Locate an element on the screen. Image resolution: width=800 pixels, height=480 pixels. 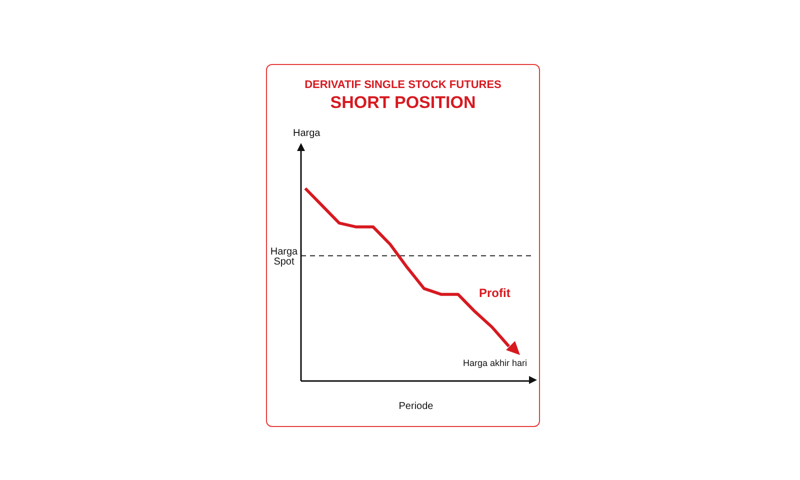
chart-subtitle: SHORT POSITION is located at coordinates (403, 103).